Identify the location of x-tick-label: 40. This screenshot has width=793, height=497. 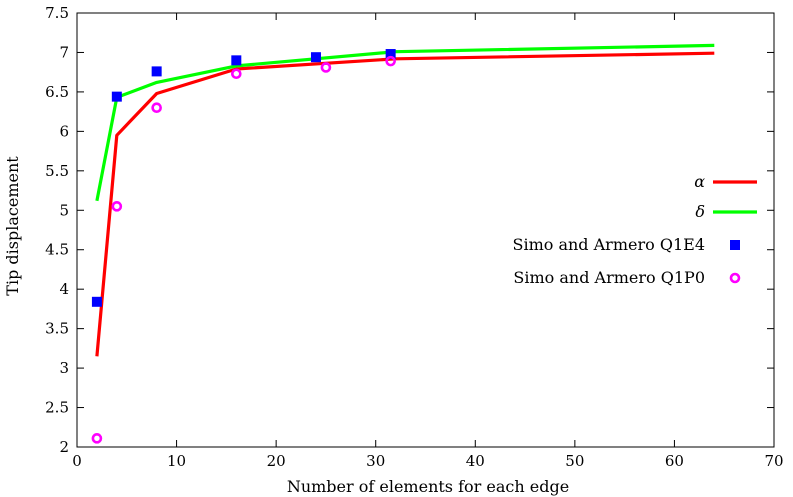
(475, 461).